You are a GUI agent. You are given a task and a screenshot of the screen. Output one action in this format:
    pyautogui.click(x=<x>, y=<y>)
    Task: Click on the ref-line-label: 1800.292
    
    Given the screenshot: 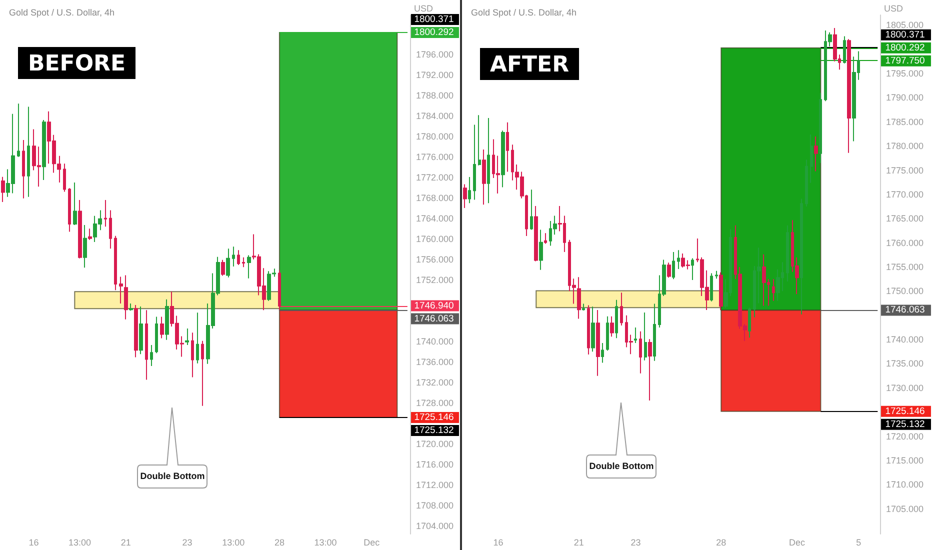 What is the action you would take?
    pyautogui.click(x=905, y=48)
    